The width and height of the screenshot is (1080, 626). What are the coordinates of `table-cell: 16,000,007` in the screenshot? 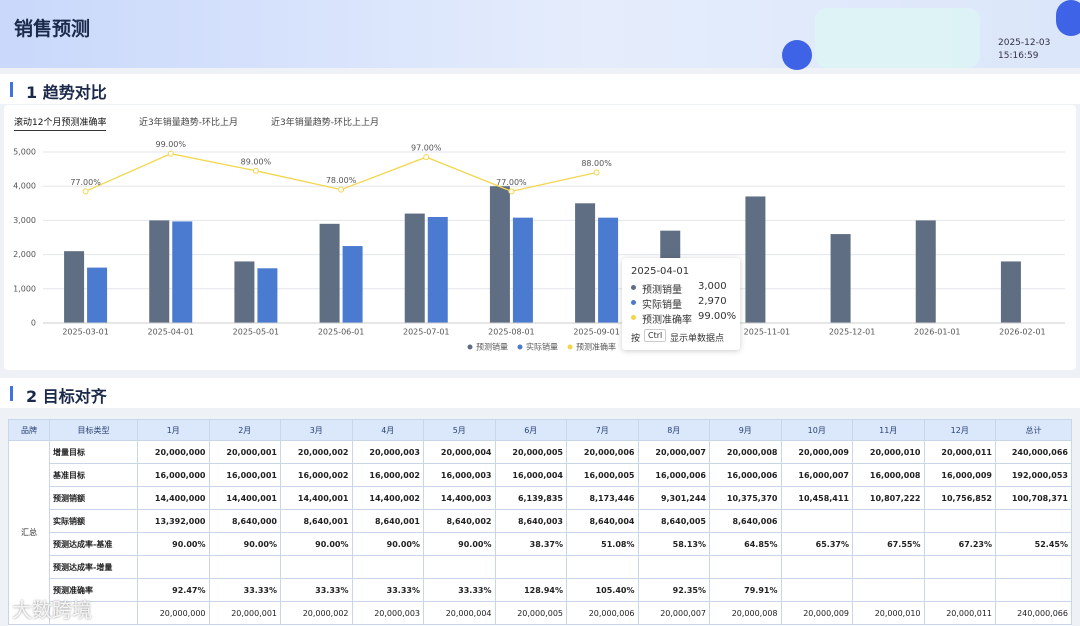 It's located at (817, 475).